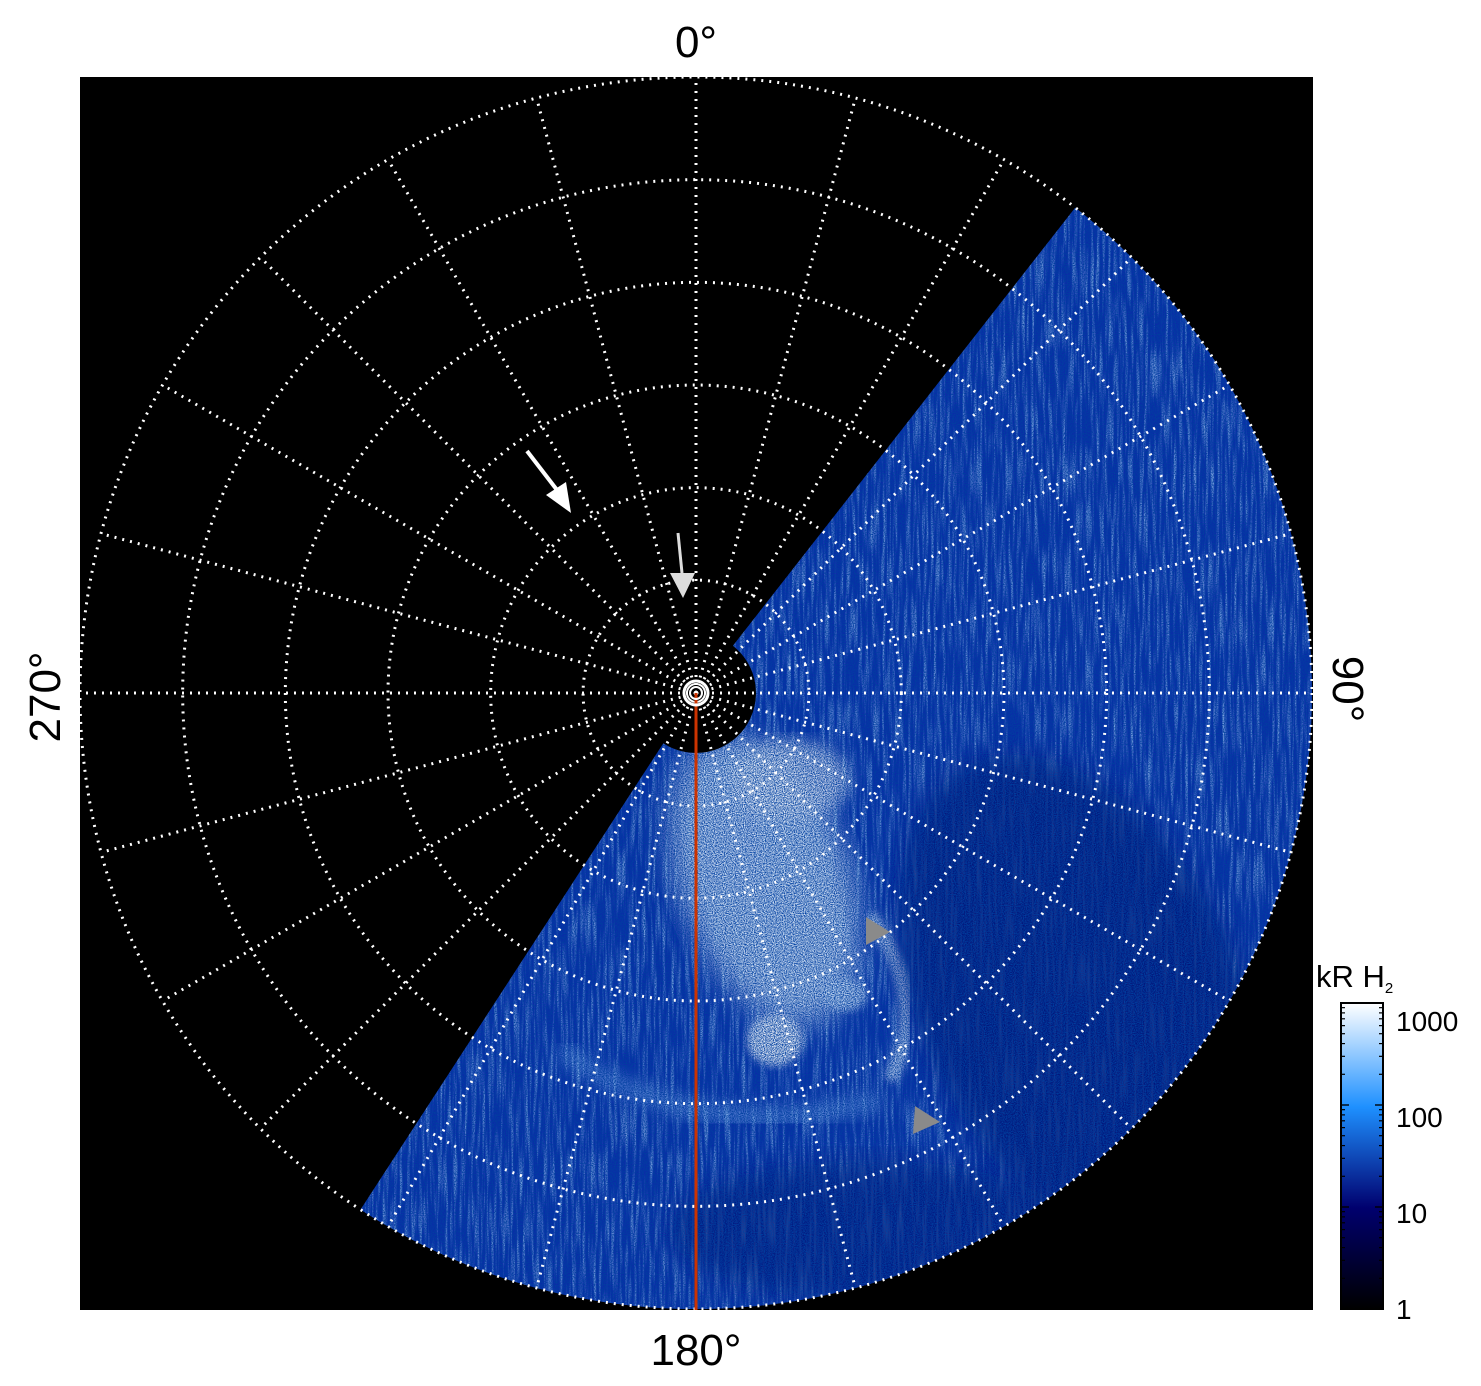 The height and width of the screenshot is (1386, 1481). Describe the element at coordinates (1404, 1309) in the screenshot. I see `colorbar-tick-label-1: 1` at that location.